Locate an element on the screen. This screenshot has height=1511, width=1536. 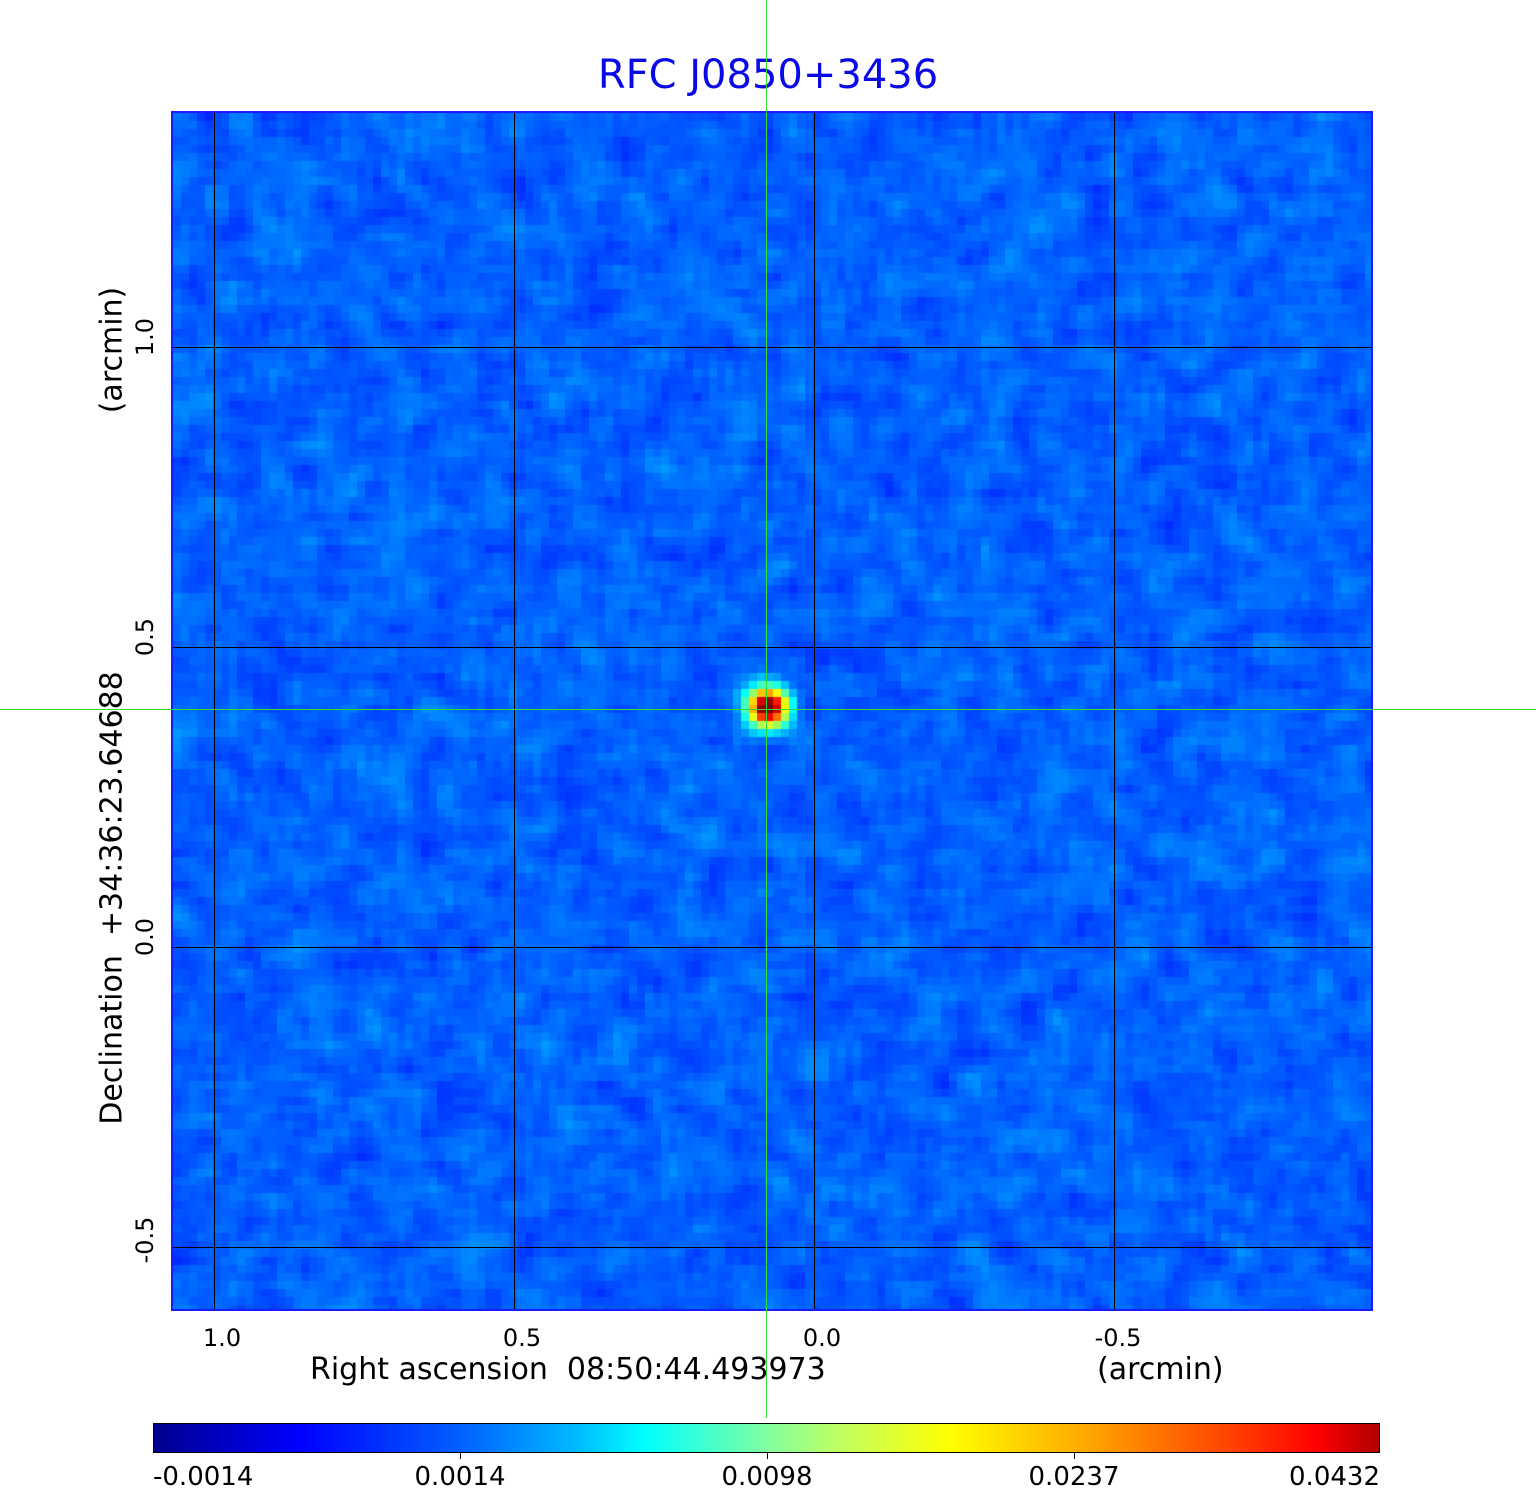
colorbar-tick-label: 0.0098 is located at coordinates (767, 1477).